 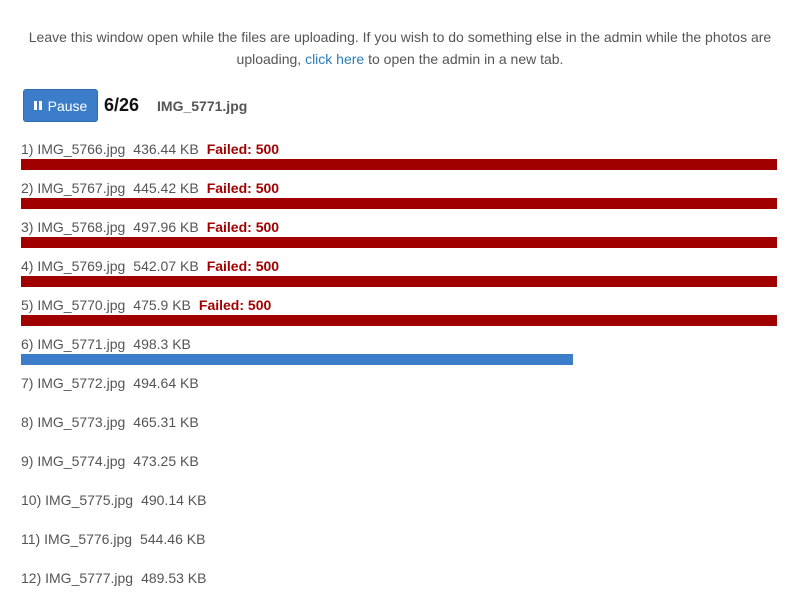 I want to click on pause-icon, so click(x=37, y=105).